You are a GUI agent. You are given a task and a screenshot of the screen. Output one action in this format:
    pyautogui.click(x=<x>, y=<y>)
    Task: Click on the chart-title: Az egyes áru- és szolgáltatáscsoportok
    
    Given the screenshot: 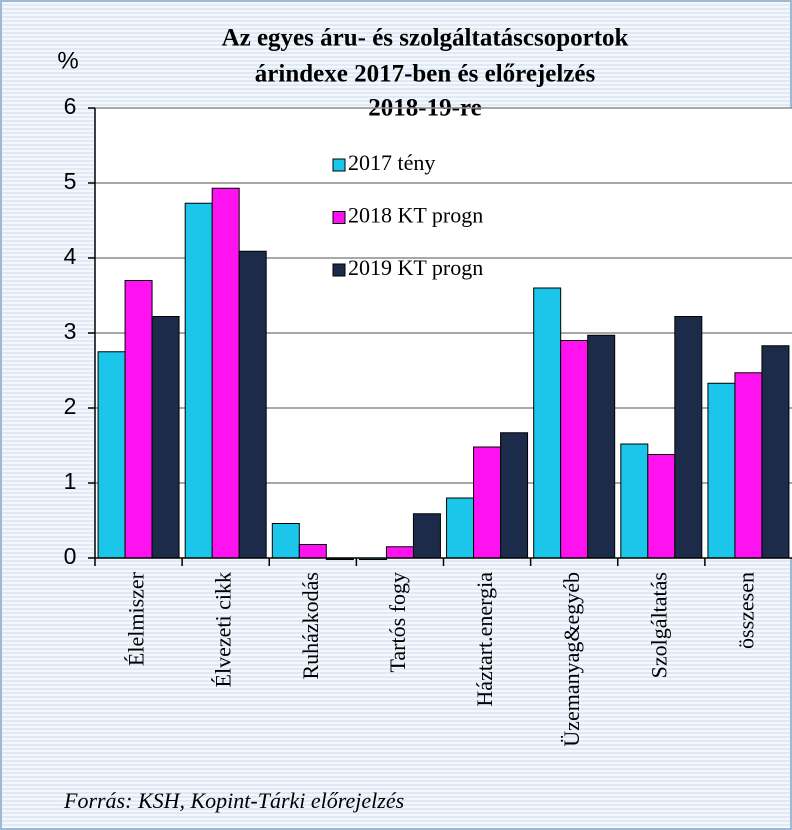 What is the action you would take?
    pyautogui.click(x=425, y=38)
    